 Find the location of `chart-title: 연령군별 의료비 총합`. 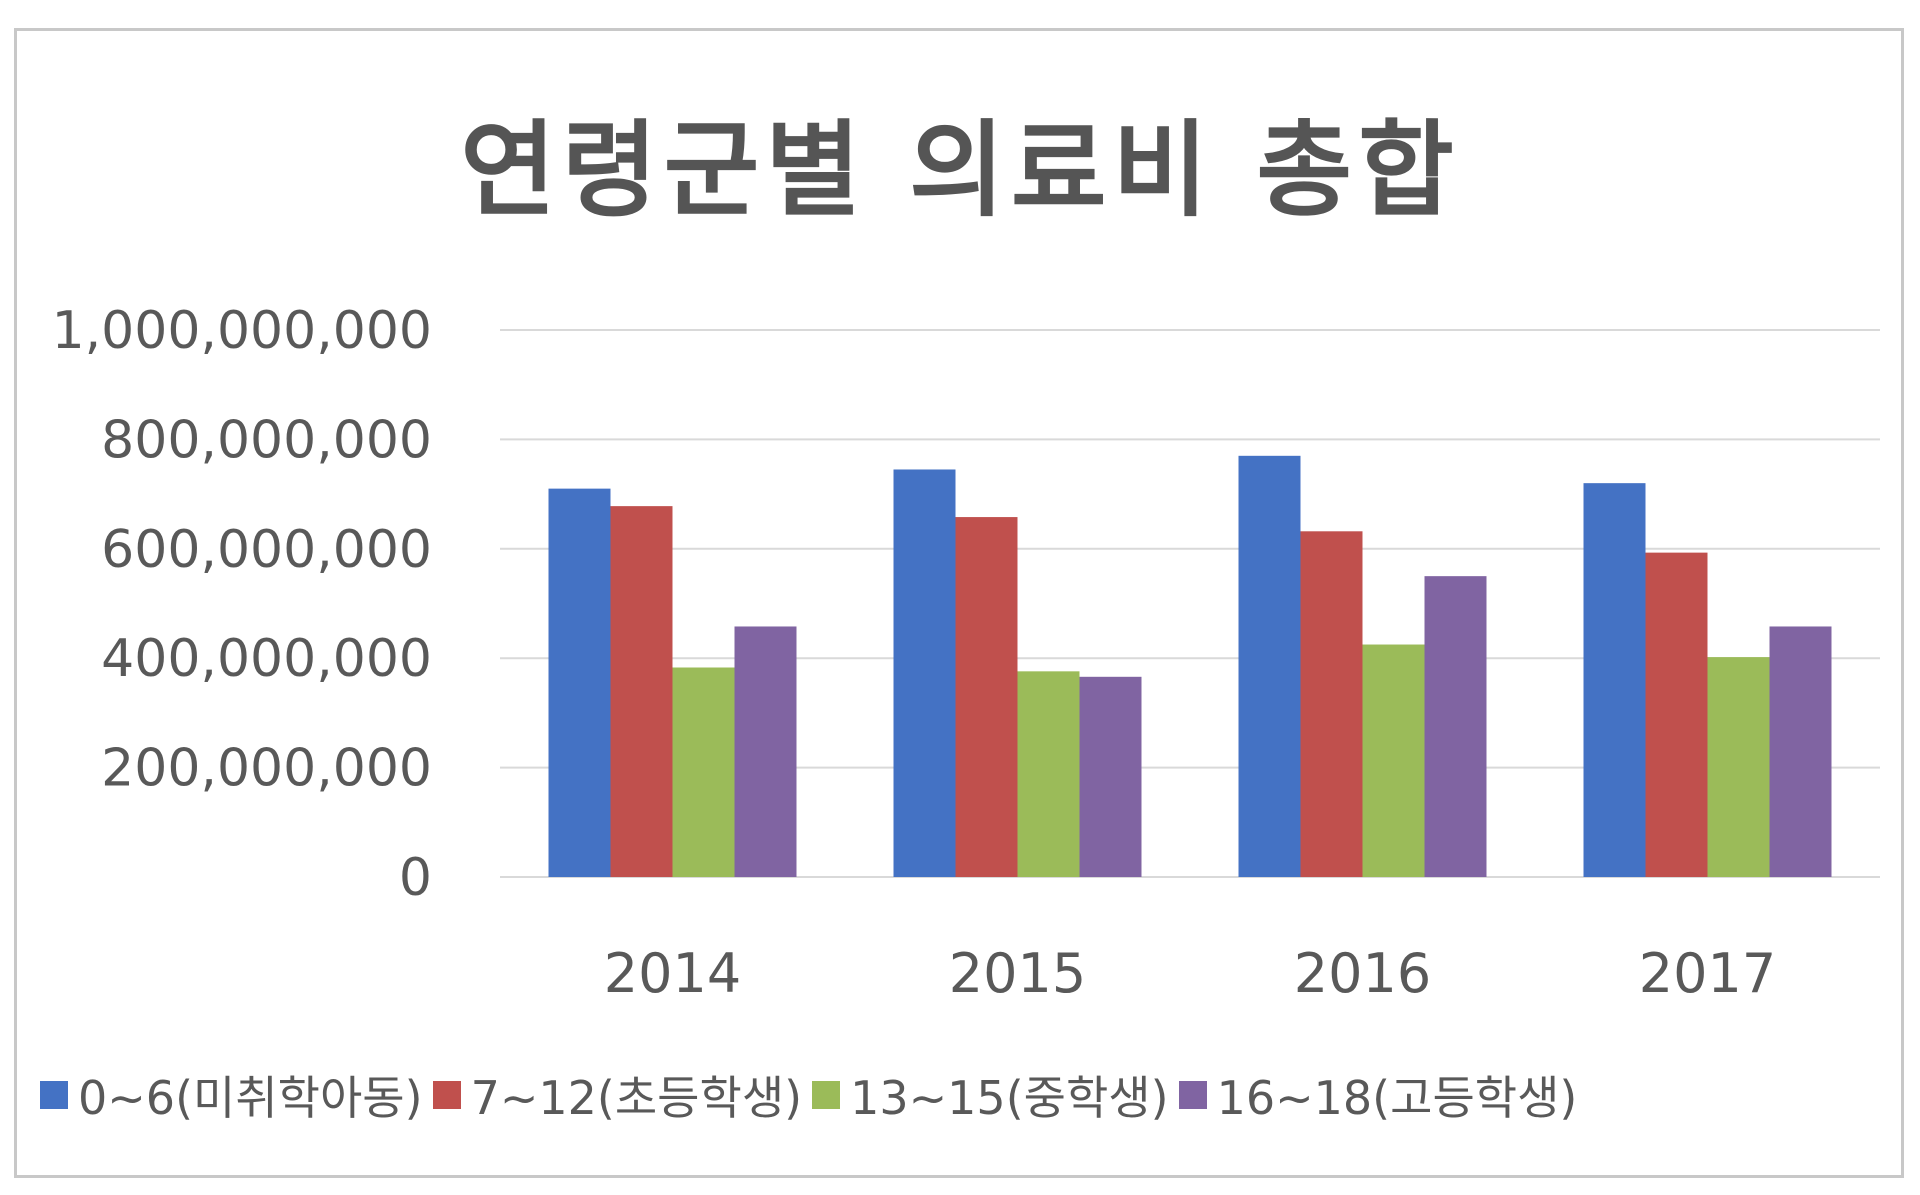

chart-title: 연령군별 의료비 총합 is located at coordinates (960, 170).